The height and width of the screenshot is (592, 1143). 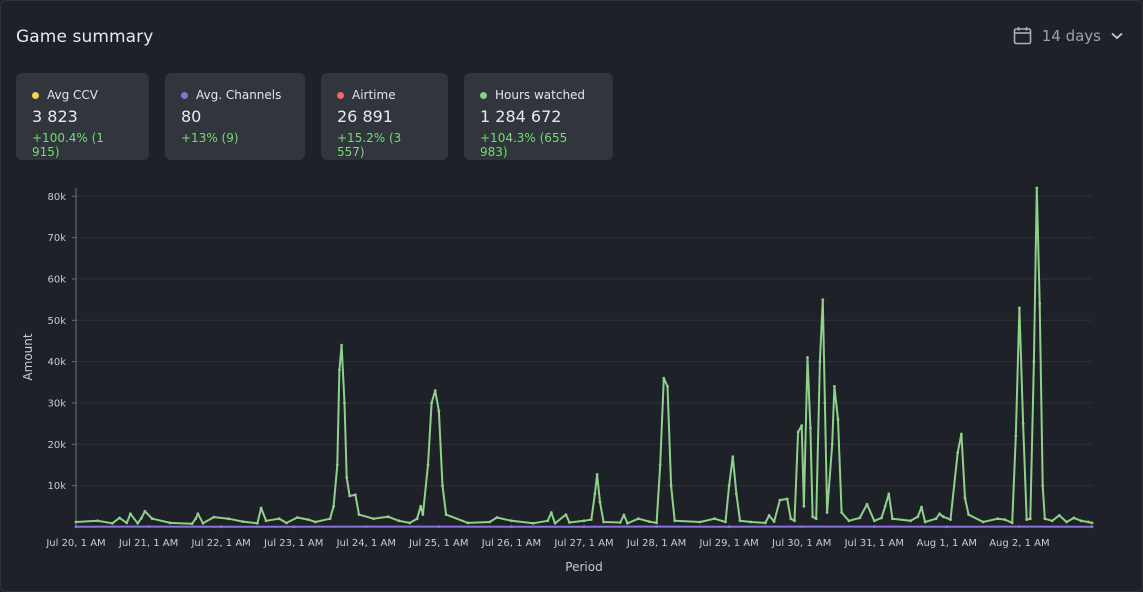 What do you see at coordinates (365, 116) in the screenshot?
I see `metric-value: 26 891` at bounding box center [365, 116].